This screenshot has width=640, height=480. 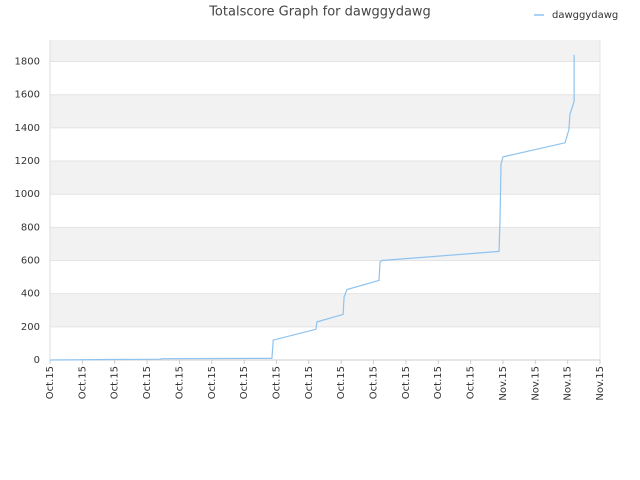 What do you see at coordinates (27, 62) in the screenshot?
I see `y-tick-label: 1800` at bounding box center [27, 62].